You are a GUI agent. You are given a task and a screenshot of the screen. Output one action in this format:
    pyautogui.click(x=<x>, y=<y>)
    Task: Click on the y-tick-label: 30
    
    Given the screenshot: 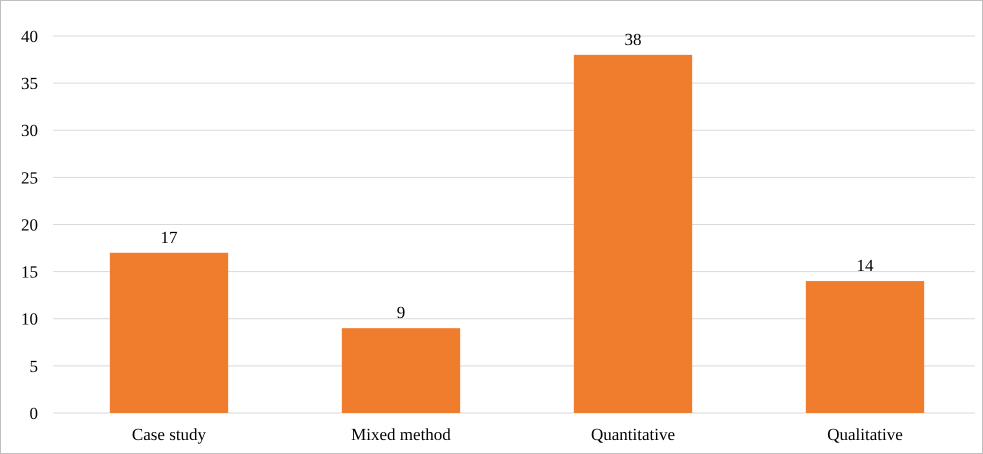 What is the action you would take?
    pyautogui.click(x=29, y=130)
    